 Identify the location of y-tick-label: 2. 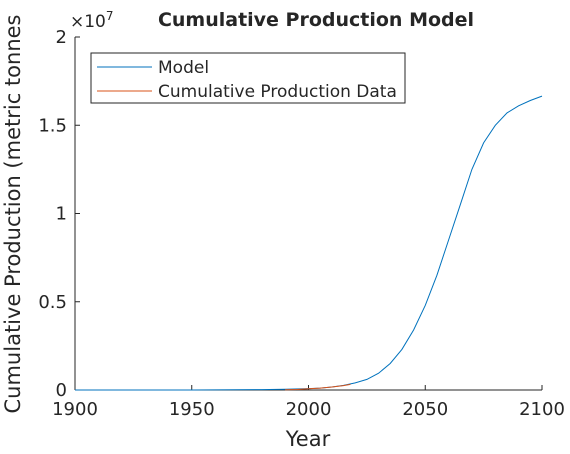
(61, 37).